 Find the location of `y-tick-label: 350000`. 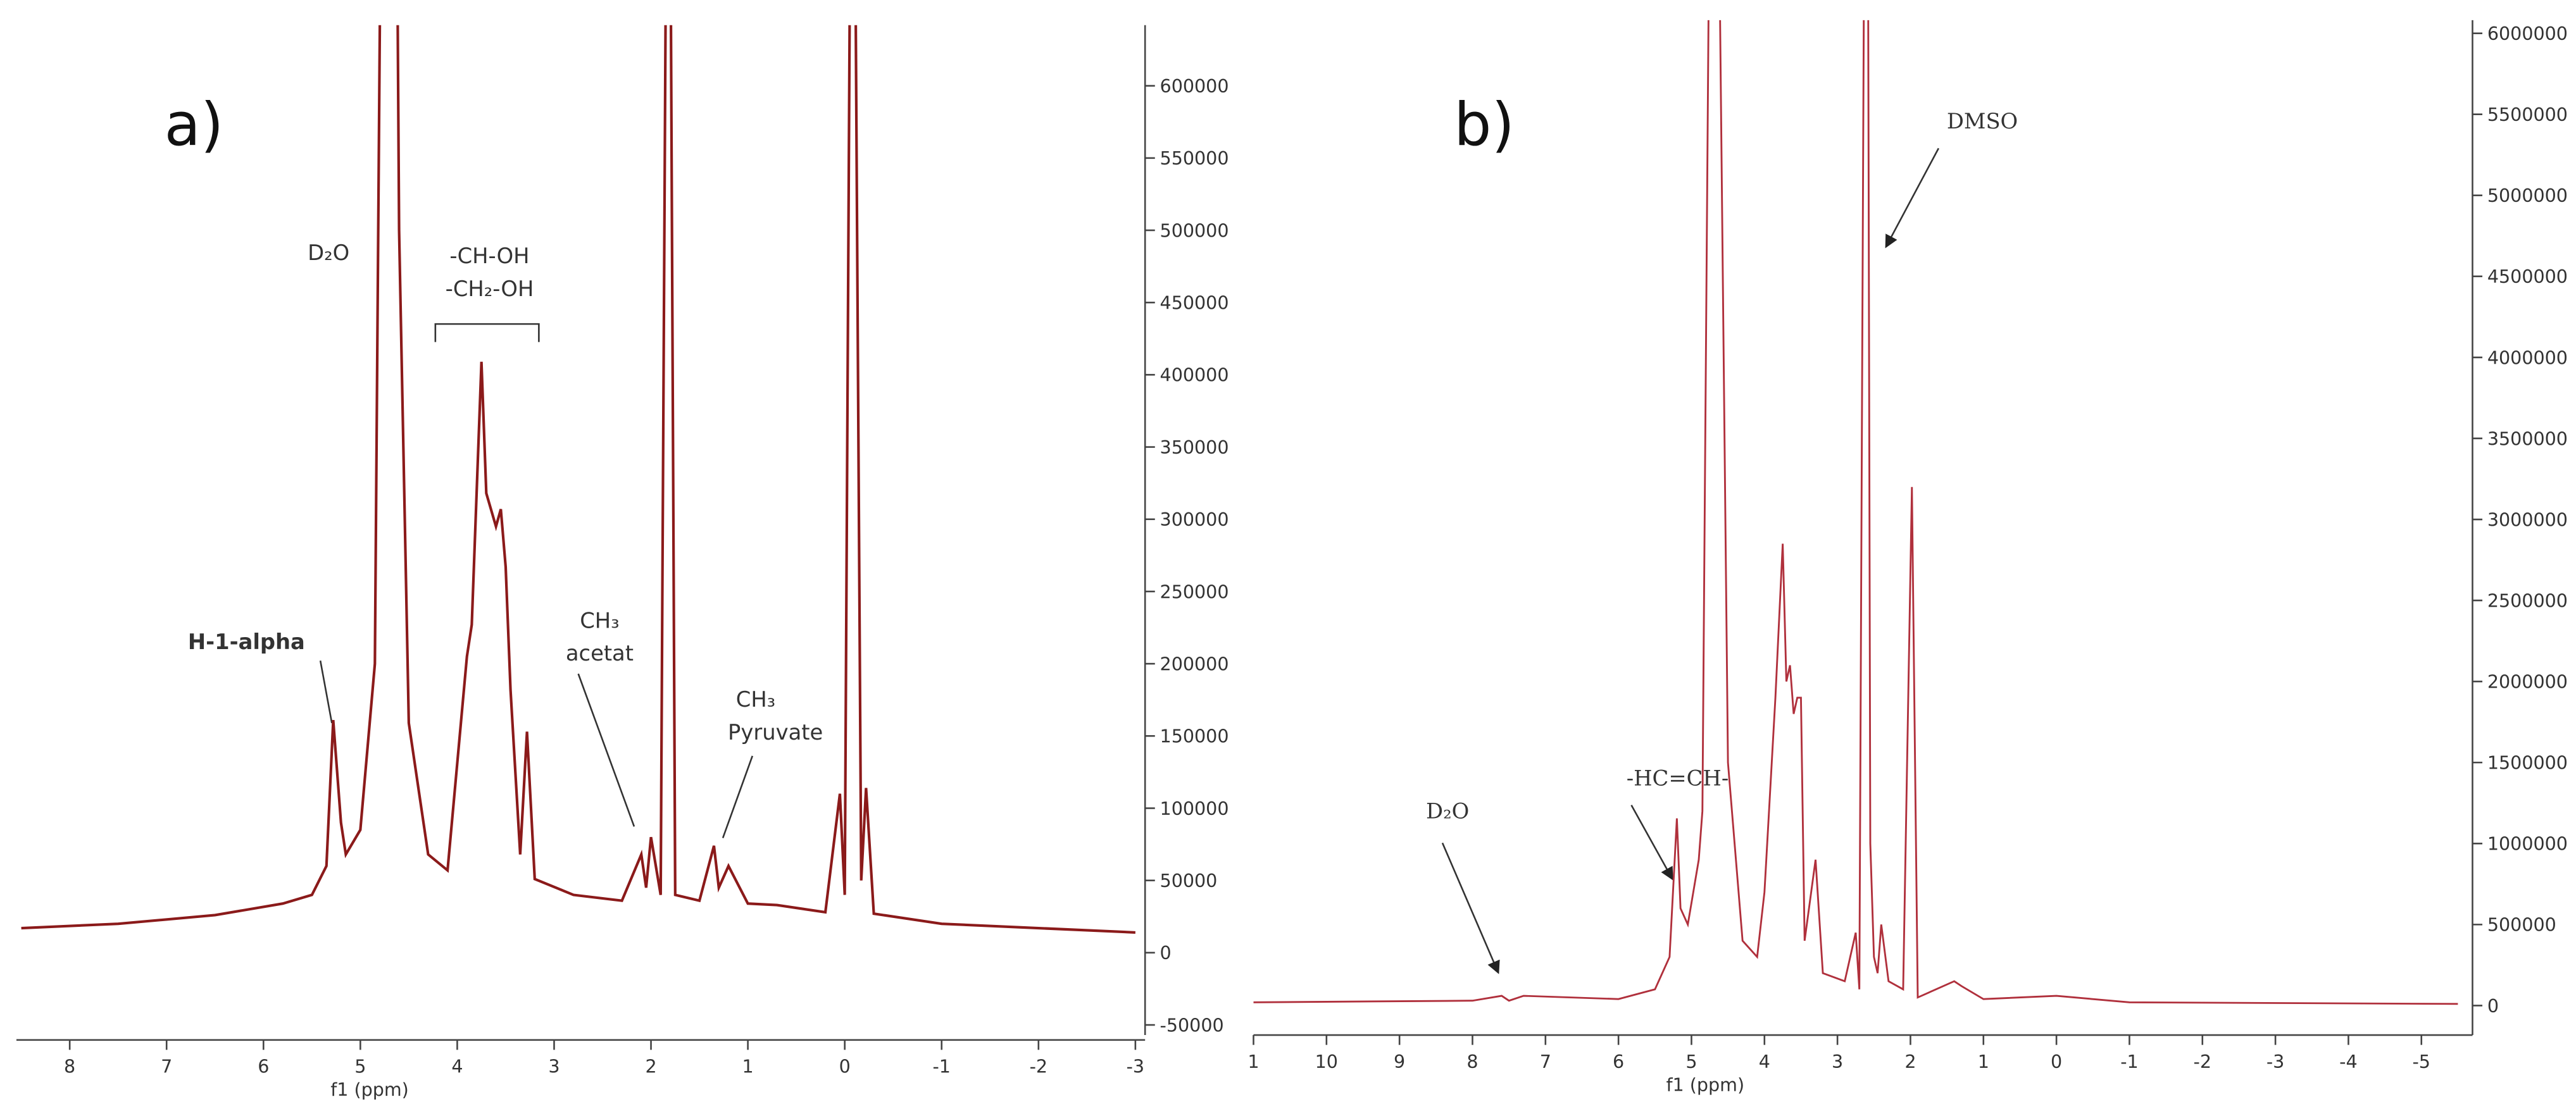

y-tick-label: 350000 is located at coordinates (1194, 447).